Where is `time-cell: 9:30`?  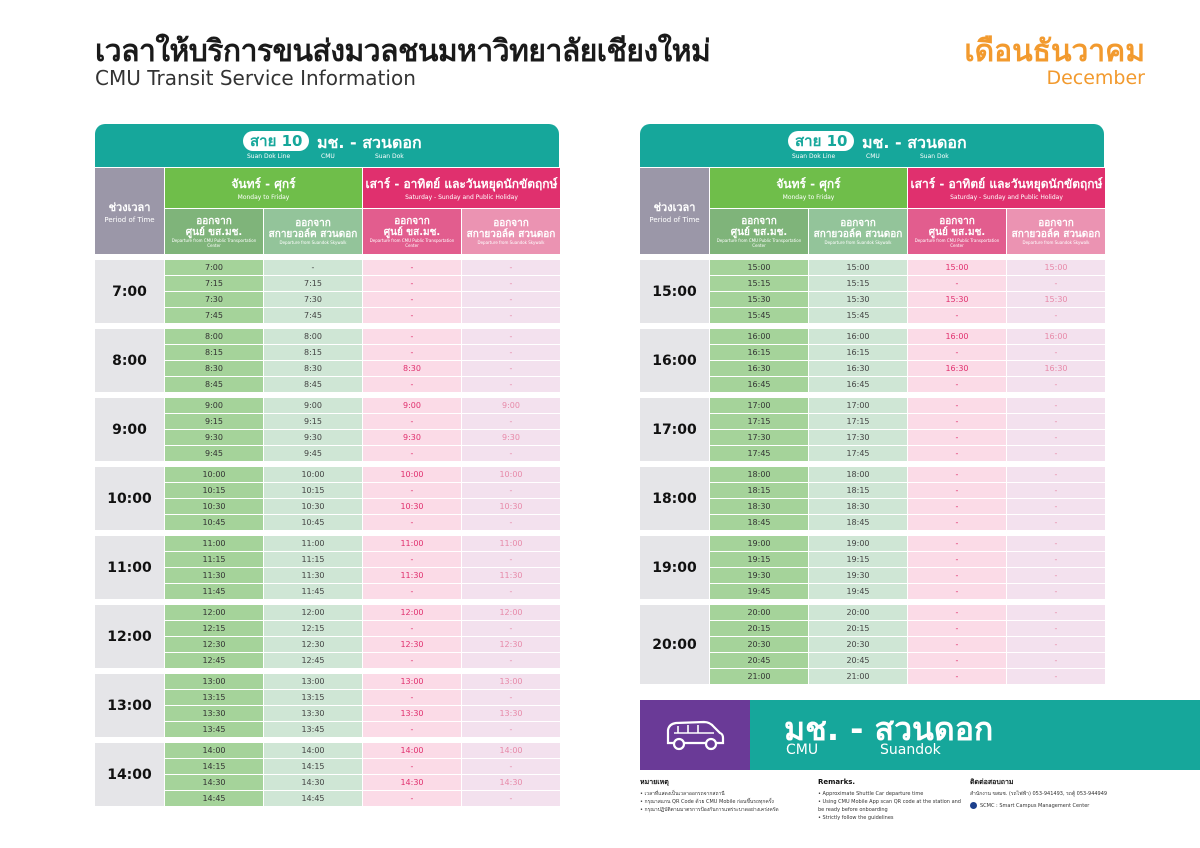 time-cell: 9:30 is located at coordinates (313, 437).